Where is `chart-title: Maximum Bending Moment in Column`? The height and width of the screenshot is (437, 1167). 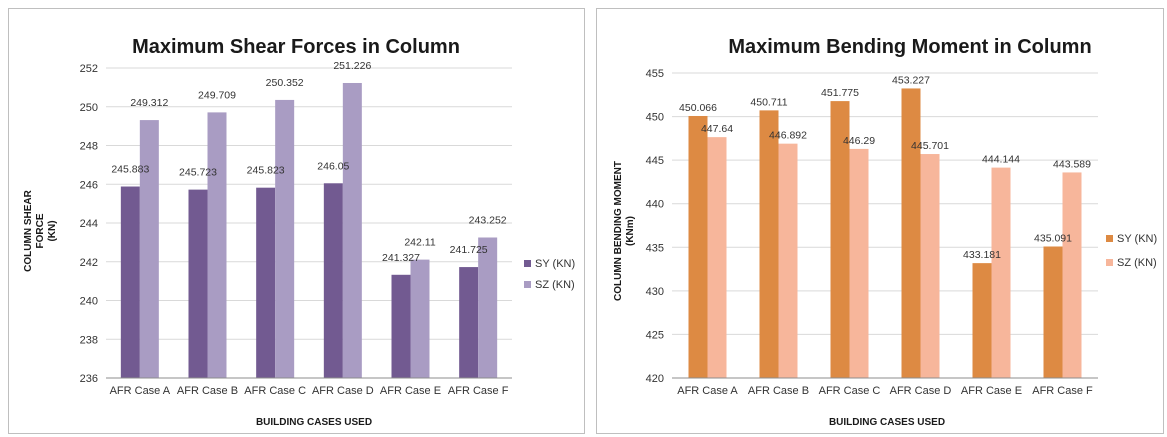
chart-title: Maximum Bending Moment in Column is located at coordinates (909, 47).